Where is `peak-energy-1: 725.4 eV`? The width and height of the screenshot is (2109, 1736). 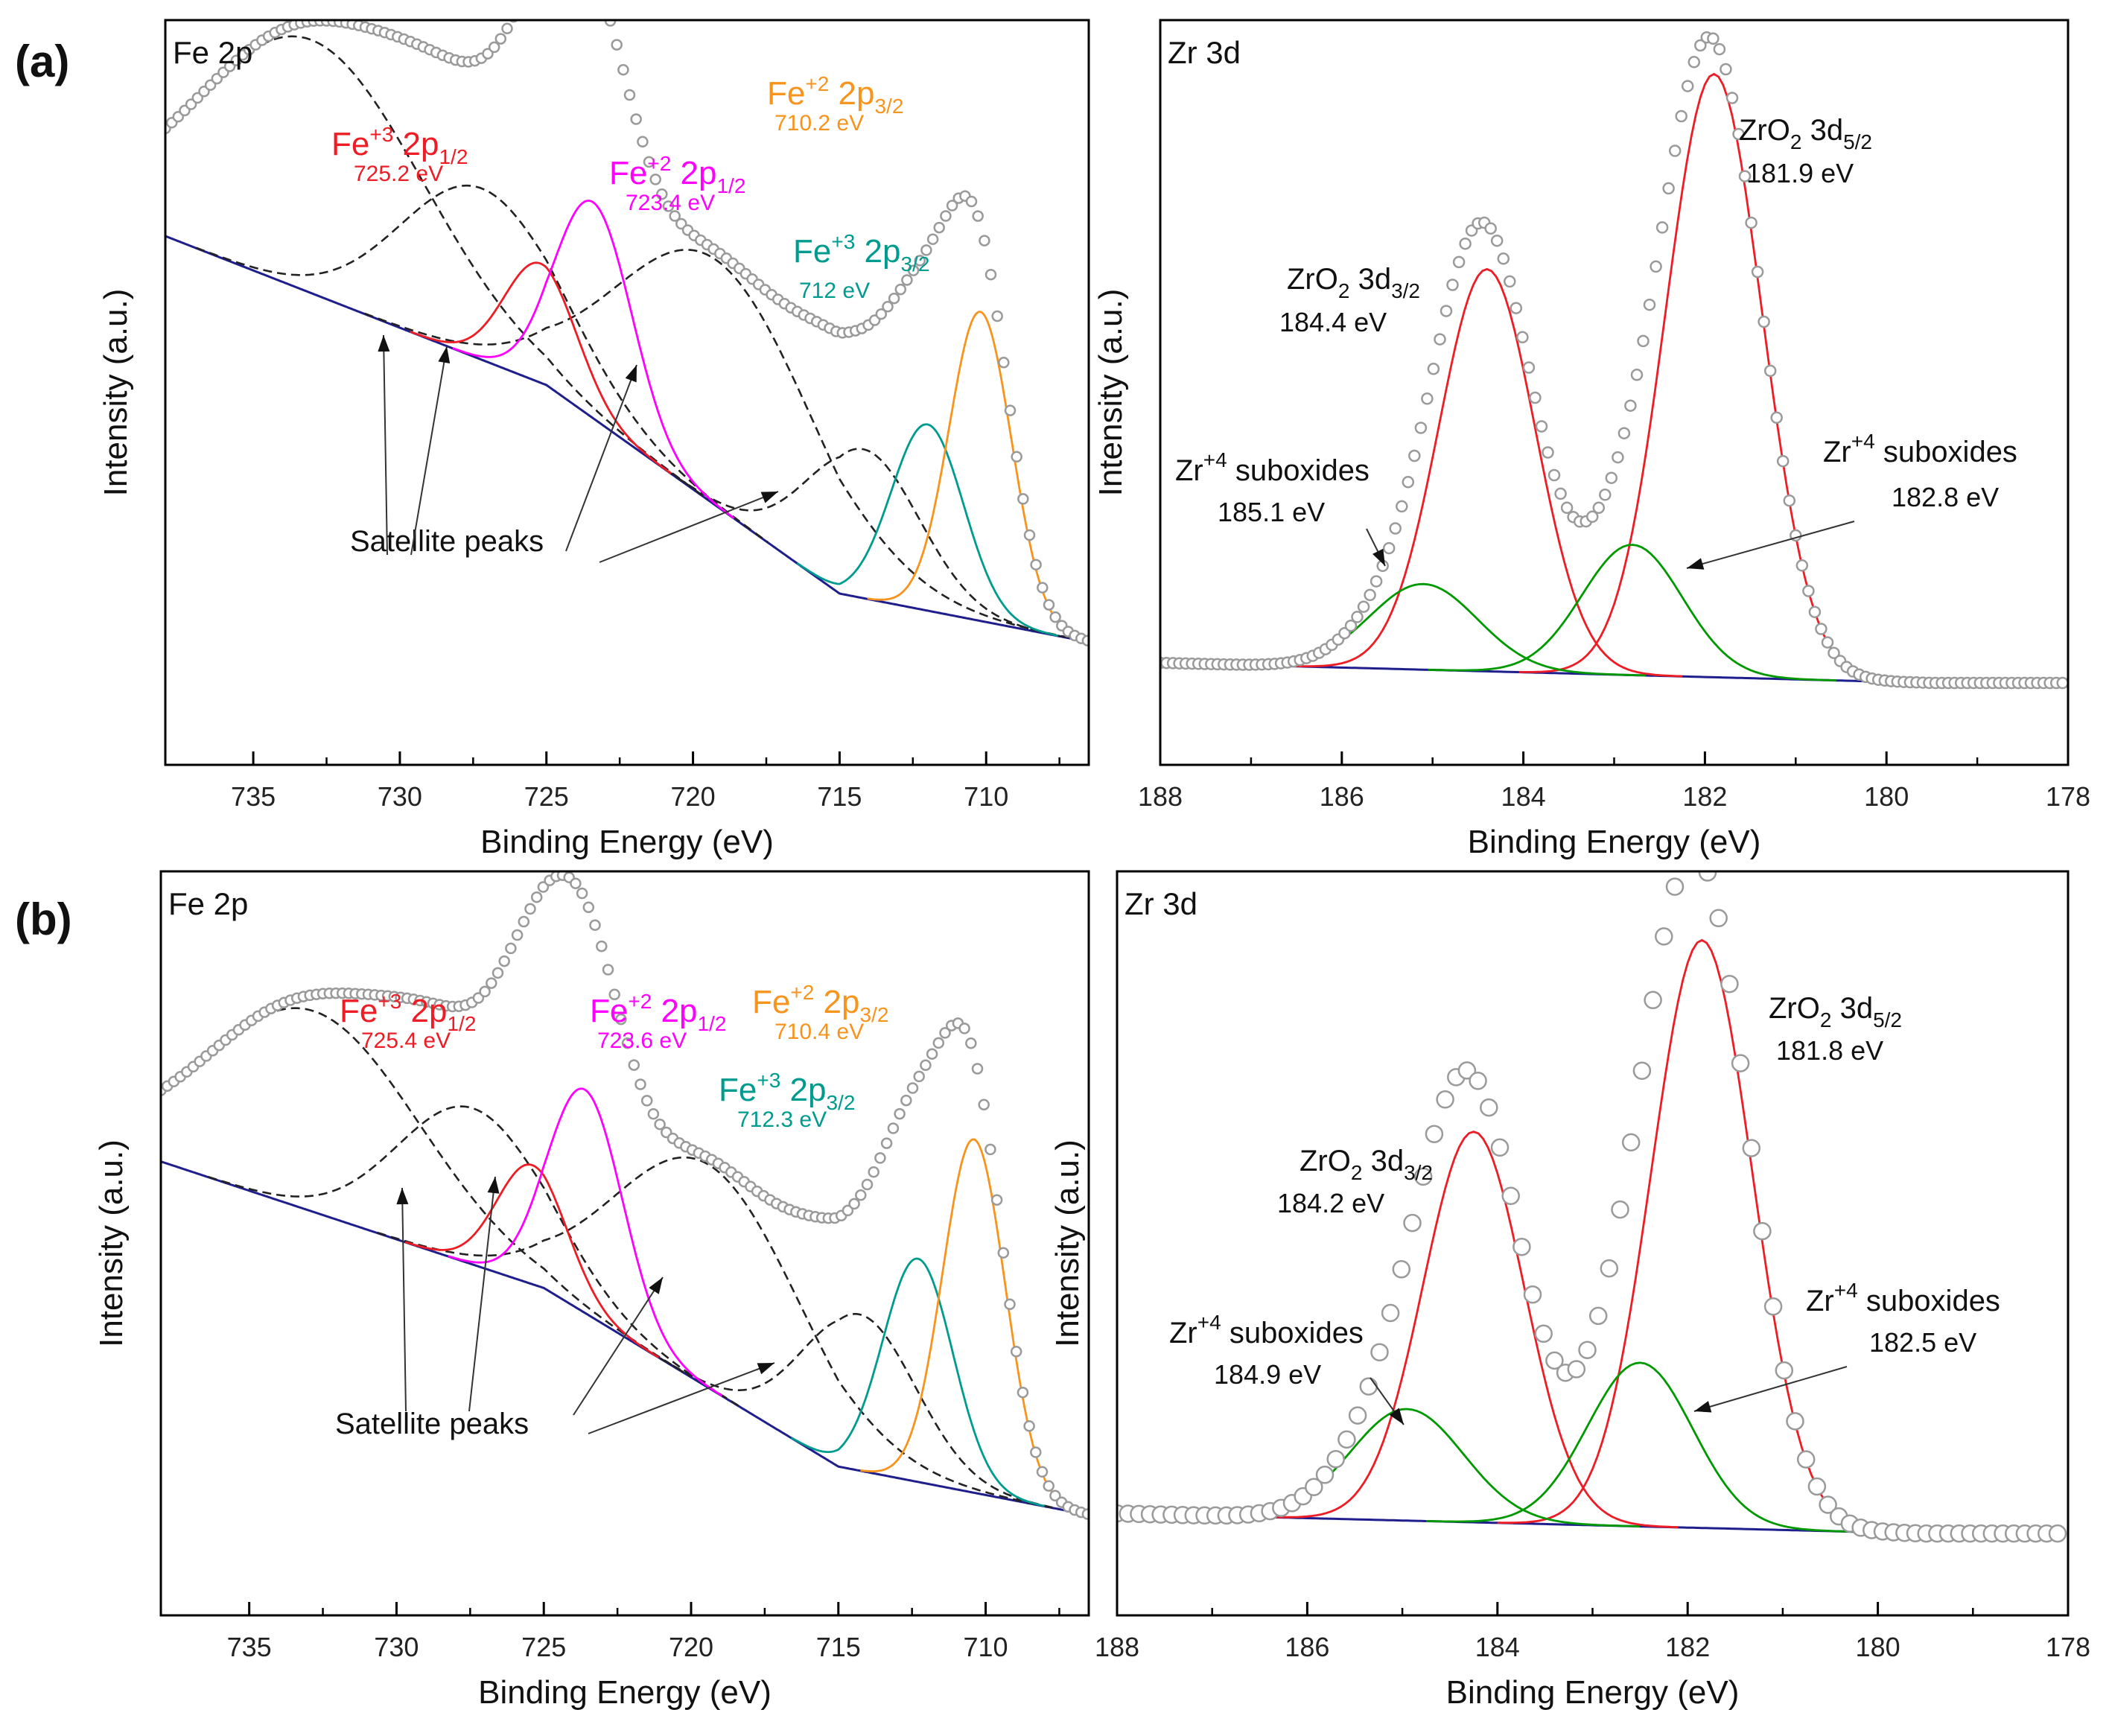 peak-energy-1: 725.4 eV is located at coordinates (406, 1040).